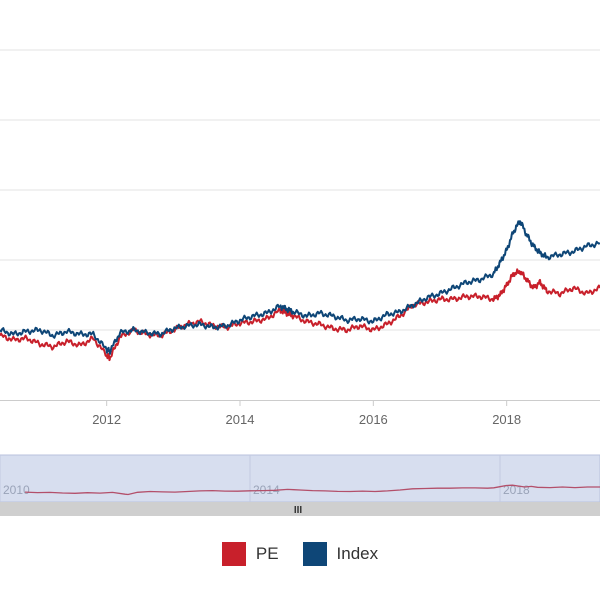  I want to click on x-tick-label: 2016, so click(373, 419).